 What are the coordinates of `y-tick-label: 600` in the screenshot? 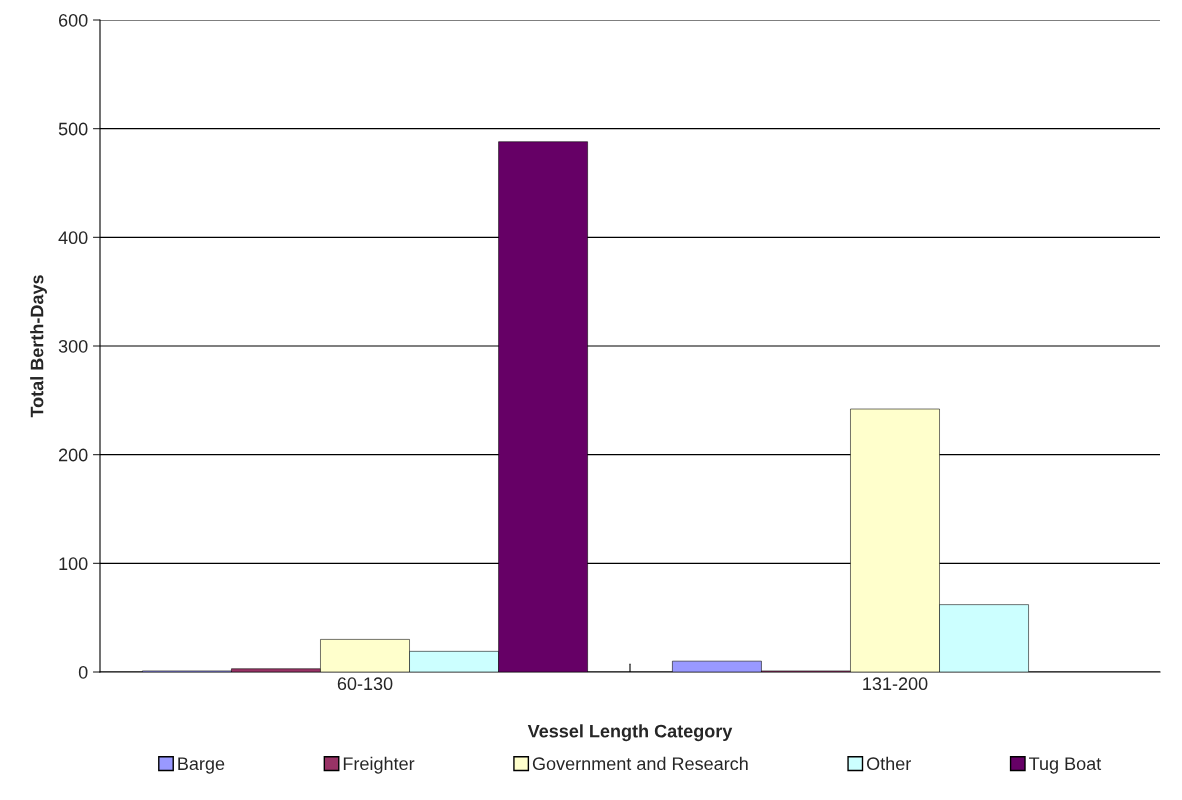 It's located at (73, 20).